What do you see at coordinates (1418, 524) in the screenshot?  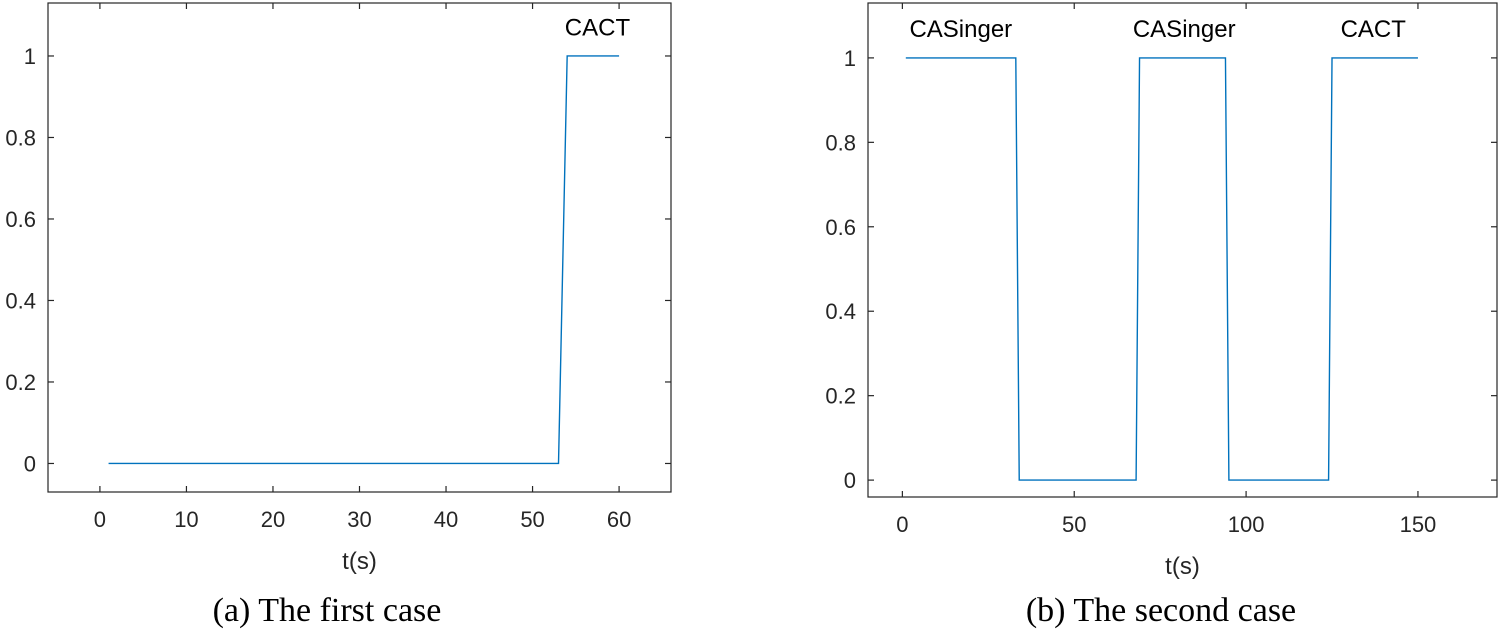 I see `x-tick-label: 150` at bounding box center [1418, 524].